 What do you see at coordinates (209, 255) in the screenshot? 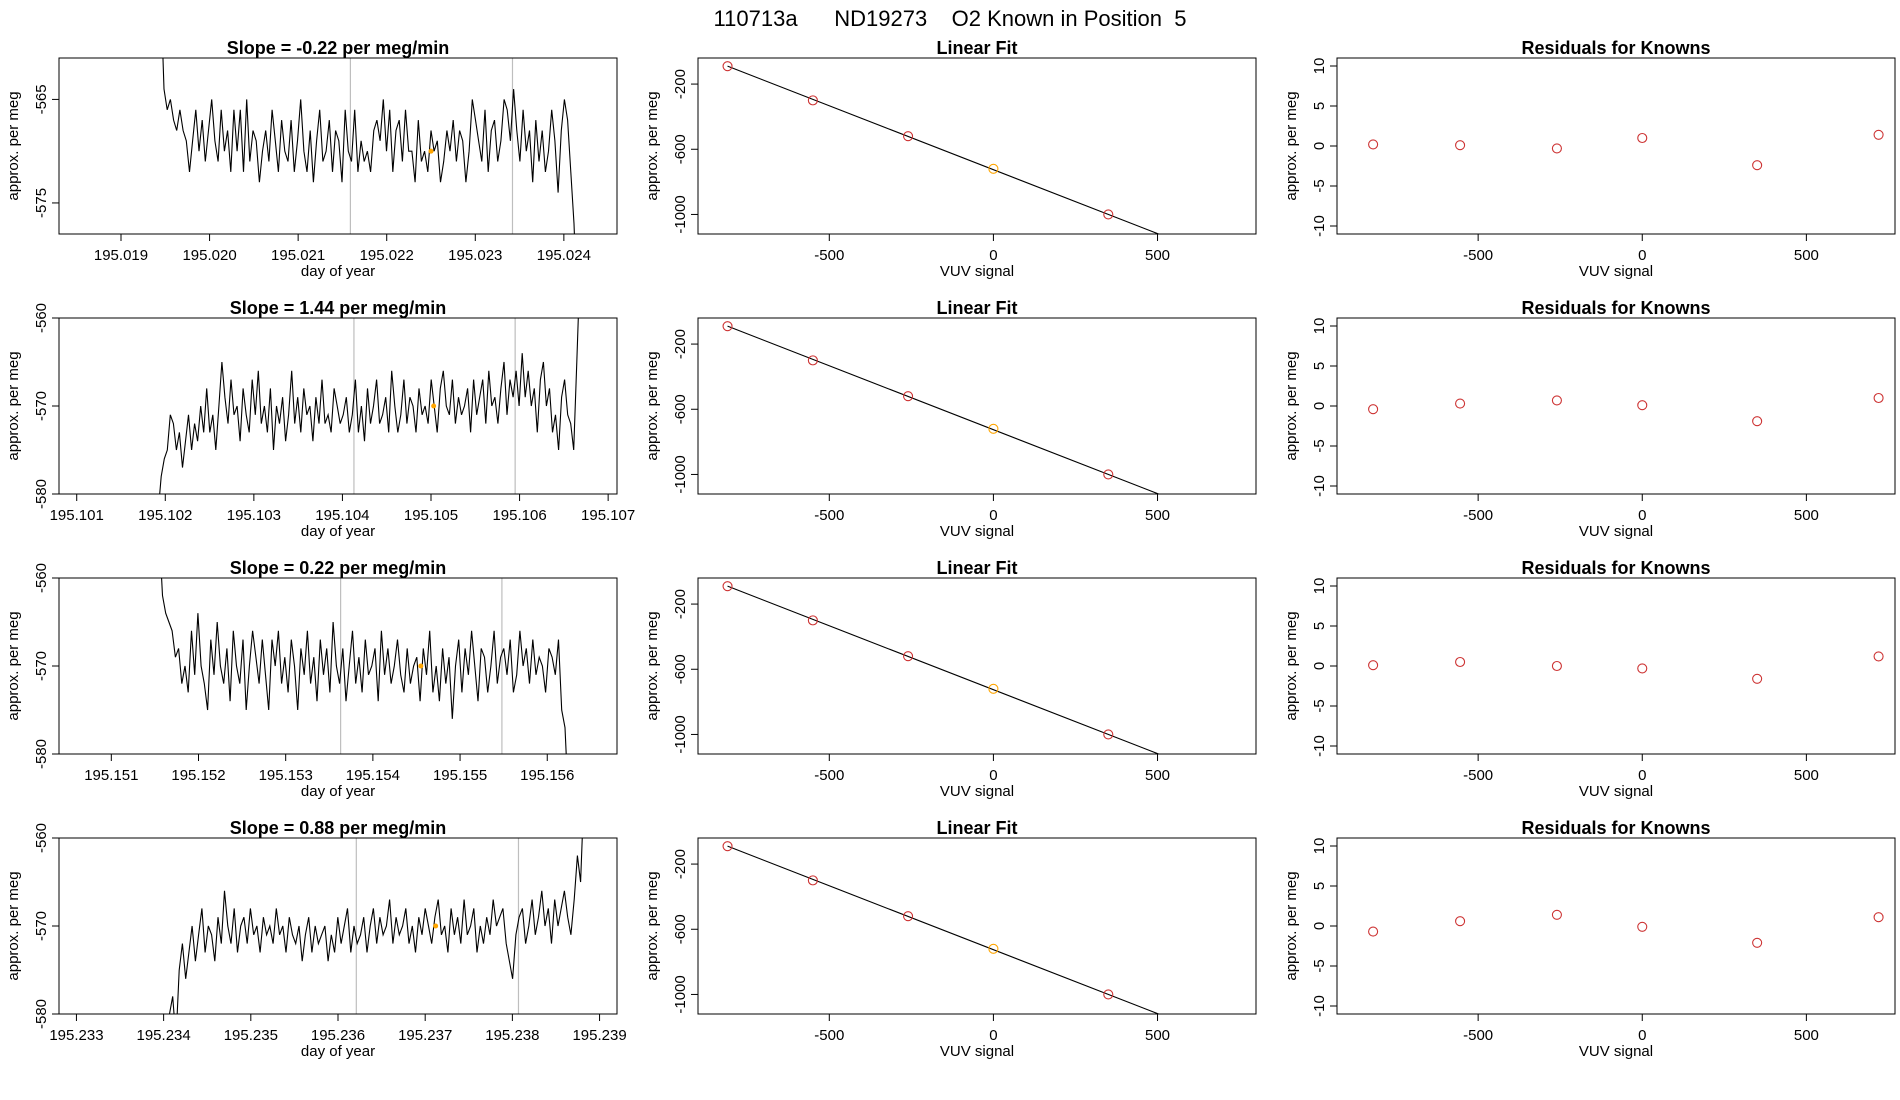
I see `x-tick-label: 195.020` at bounding box center [209, 255].